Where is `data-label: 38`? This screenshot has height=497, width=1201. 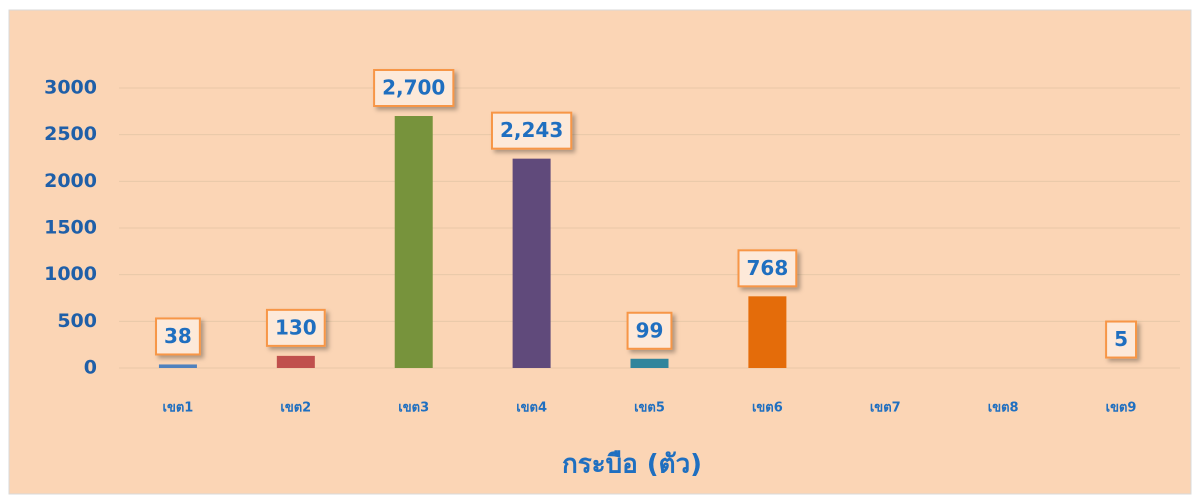
data-label: 38 is located at coordinates (178, 336).